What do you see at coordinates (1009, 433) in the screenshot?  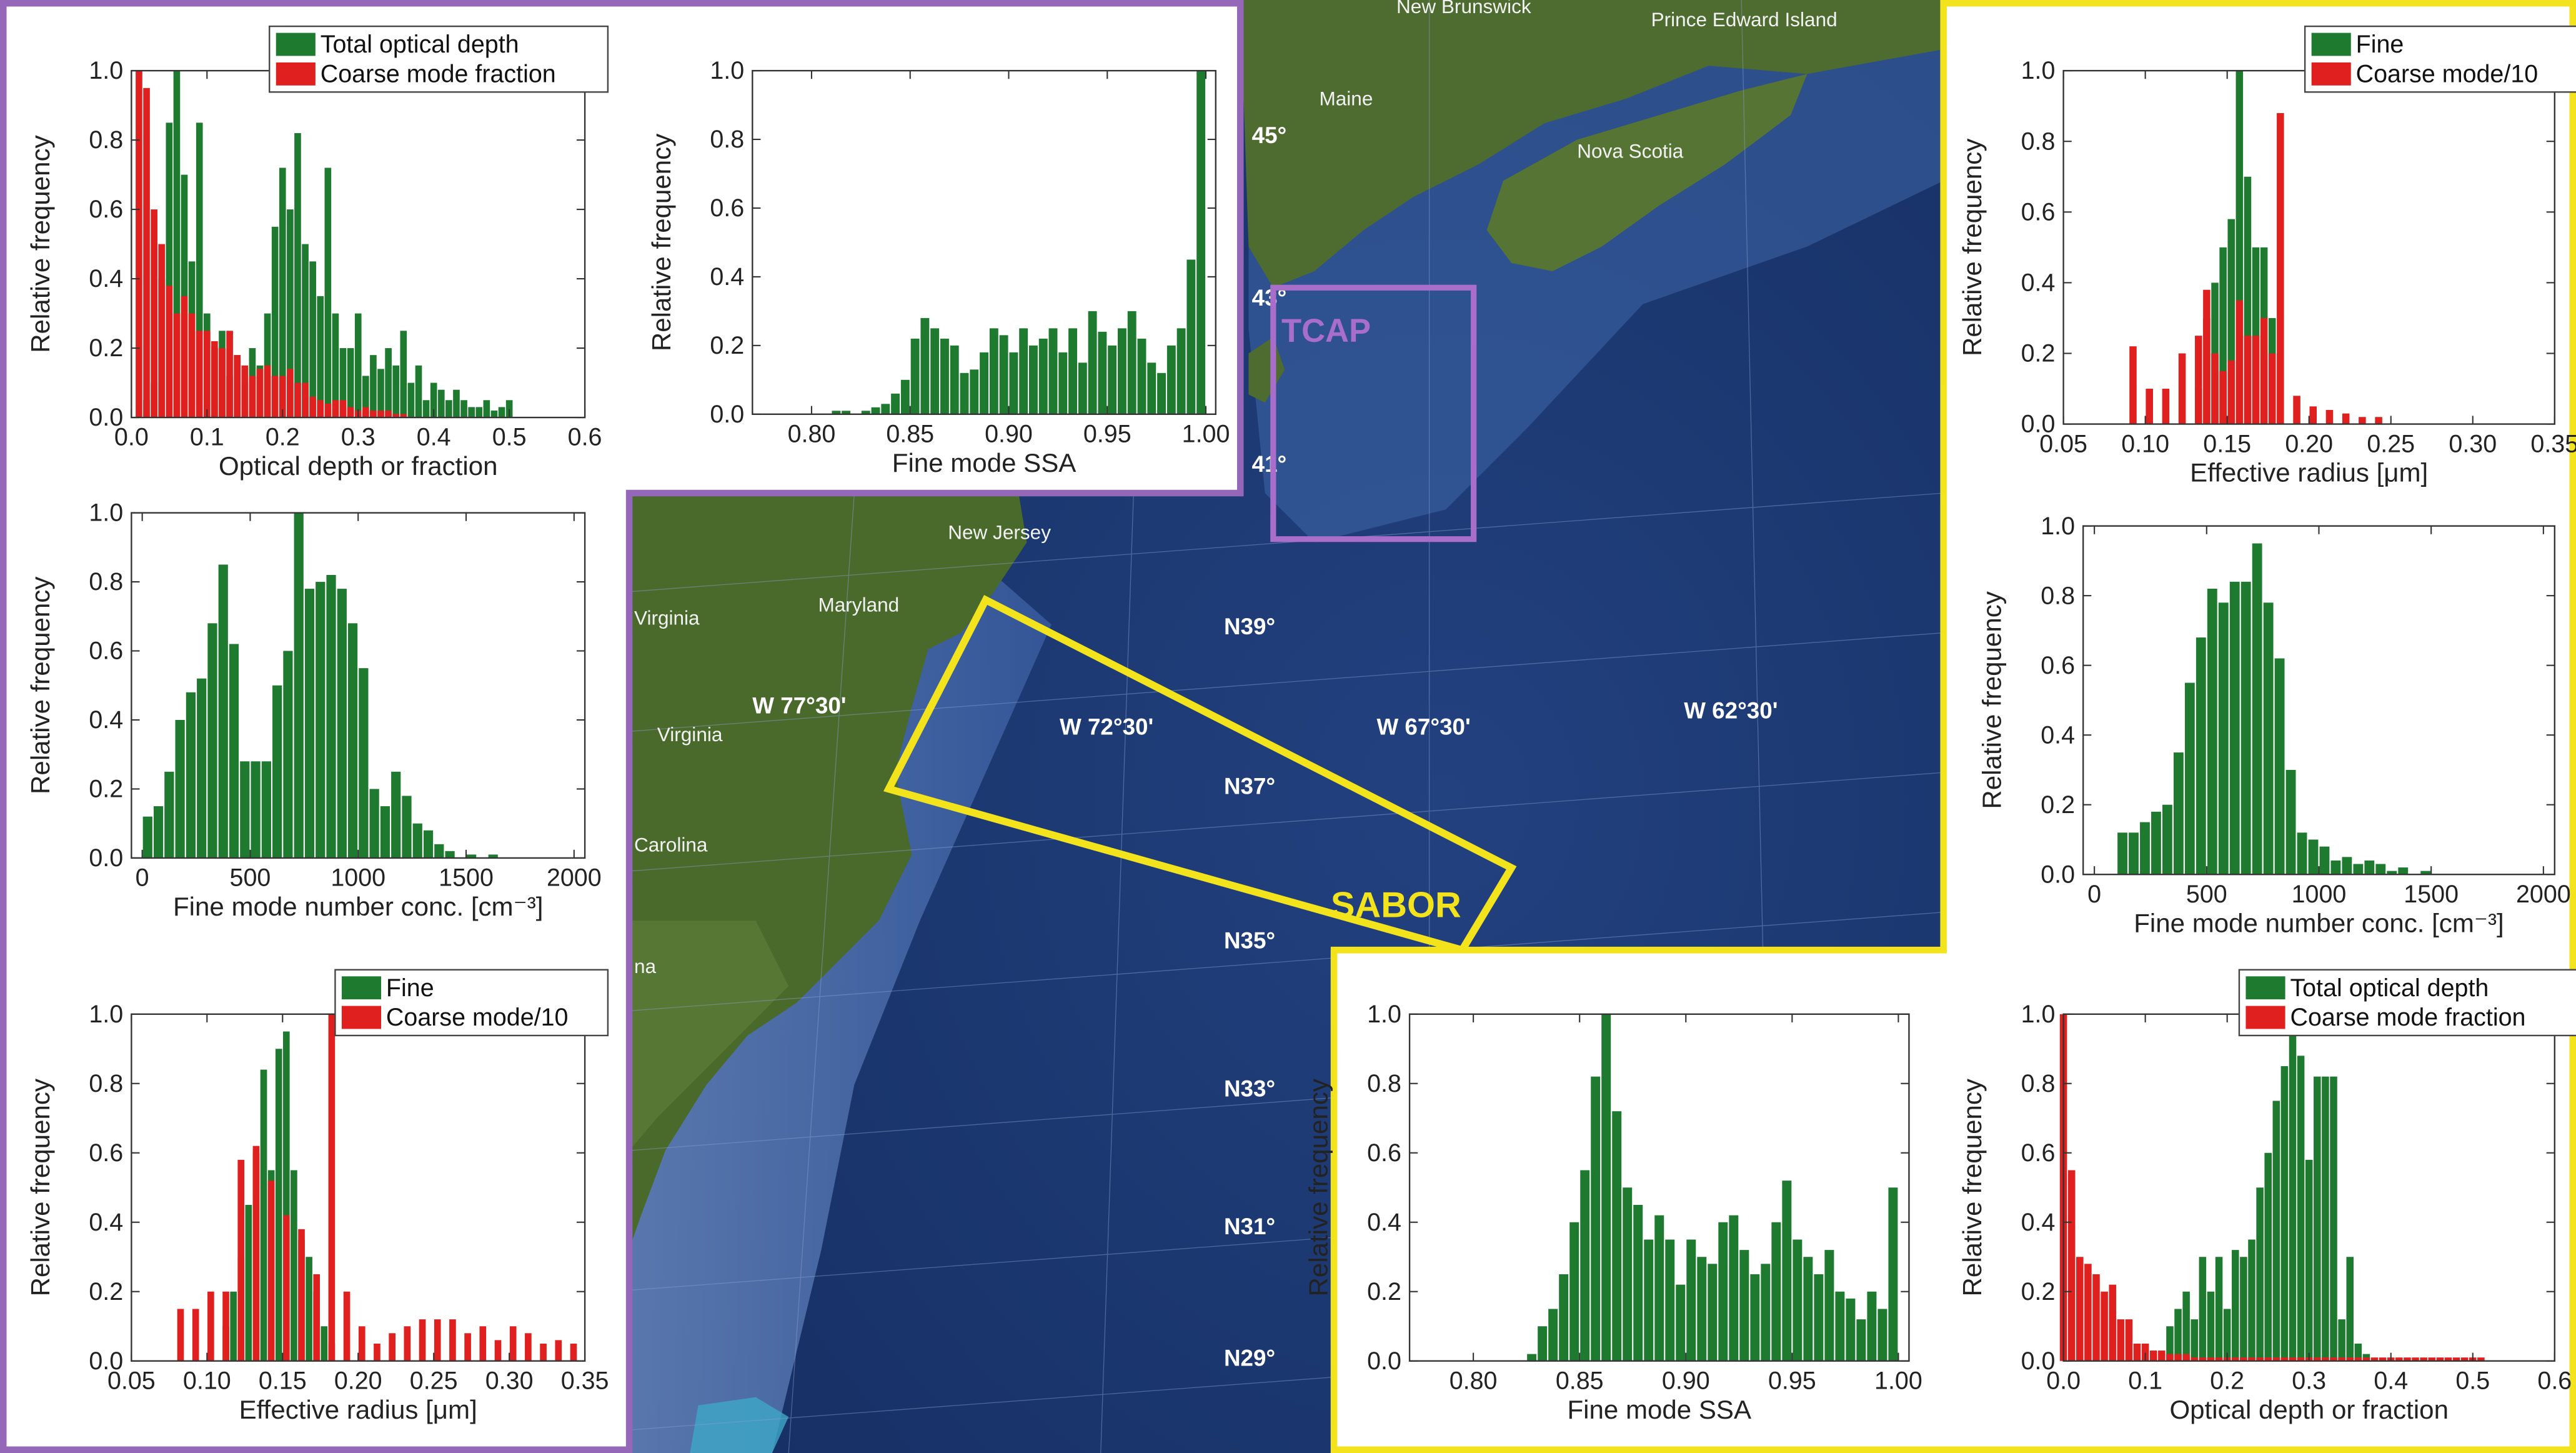 I see `x-tick-label: 0.90` at bounding box center [1009, 433].